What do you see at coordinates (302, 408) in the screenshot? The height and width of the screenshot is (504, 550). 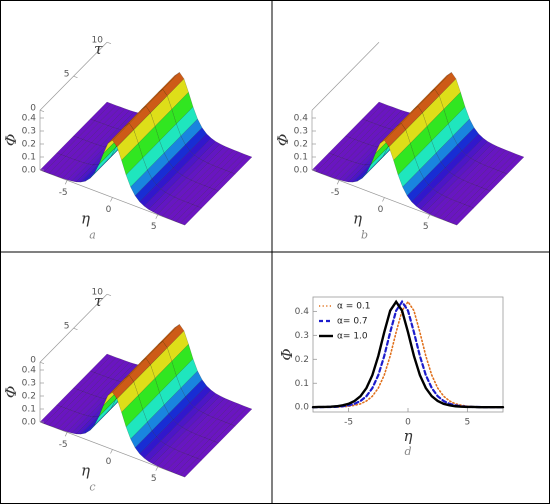 I see `y-tick-label: 0.0` at bounding box center [302, 408].